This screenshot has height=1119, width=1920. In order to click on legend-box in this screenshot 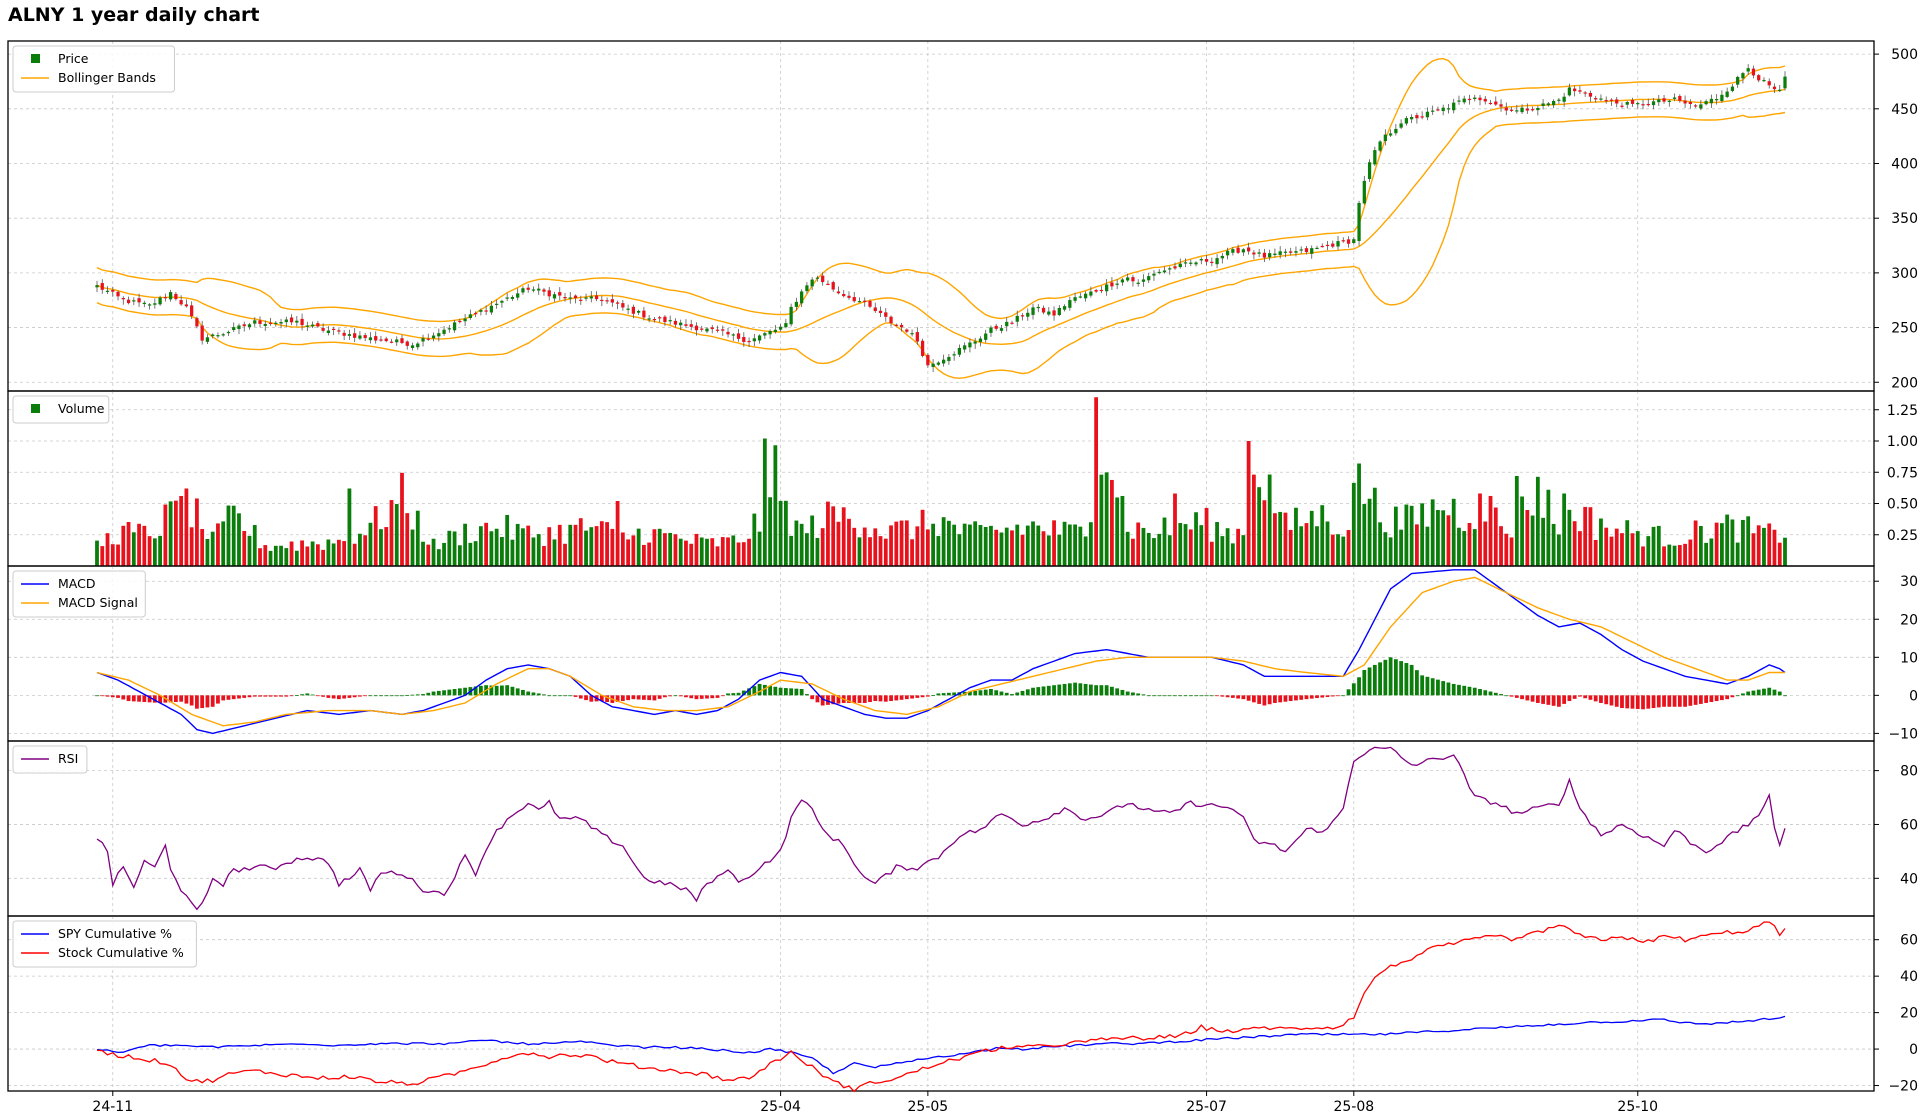, I will do `click(61, 409)`.